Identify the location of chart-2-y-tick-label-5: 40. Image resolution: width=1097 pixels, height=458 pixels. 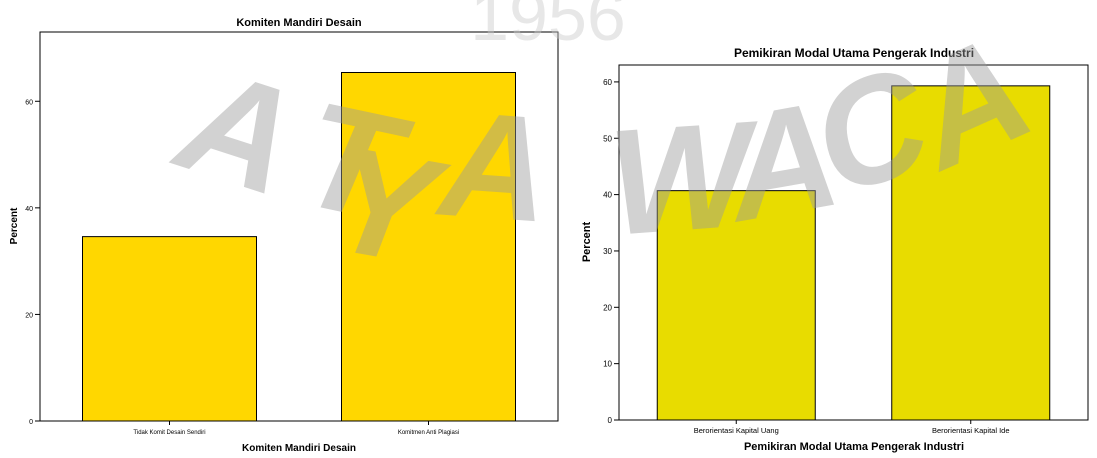
(607, 195).